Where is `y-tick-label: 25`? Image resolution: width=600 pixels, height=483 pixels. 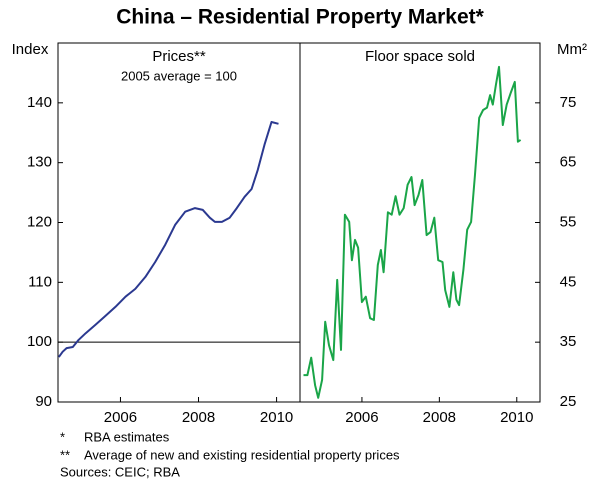 y-tick-label: 25 is located at coordinates (568, 401).